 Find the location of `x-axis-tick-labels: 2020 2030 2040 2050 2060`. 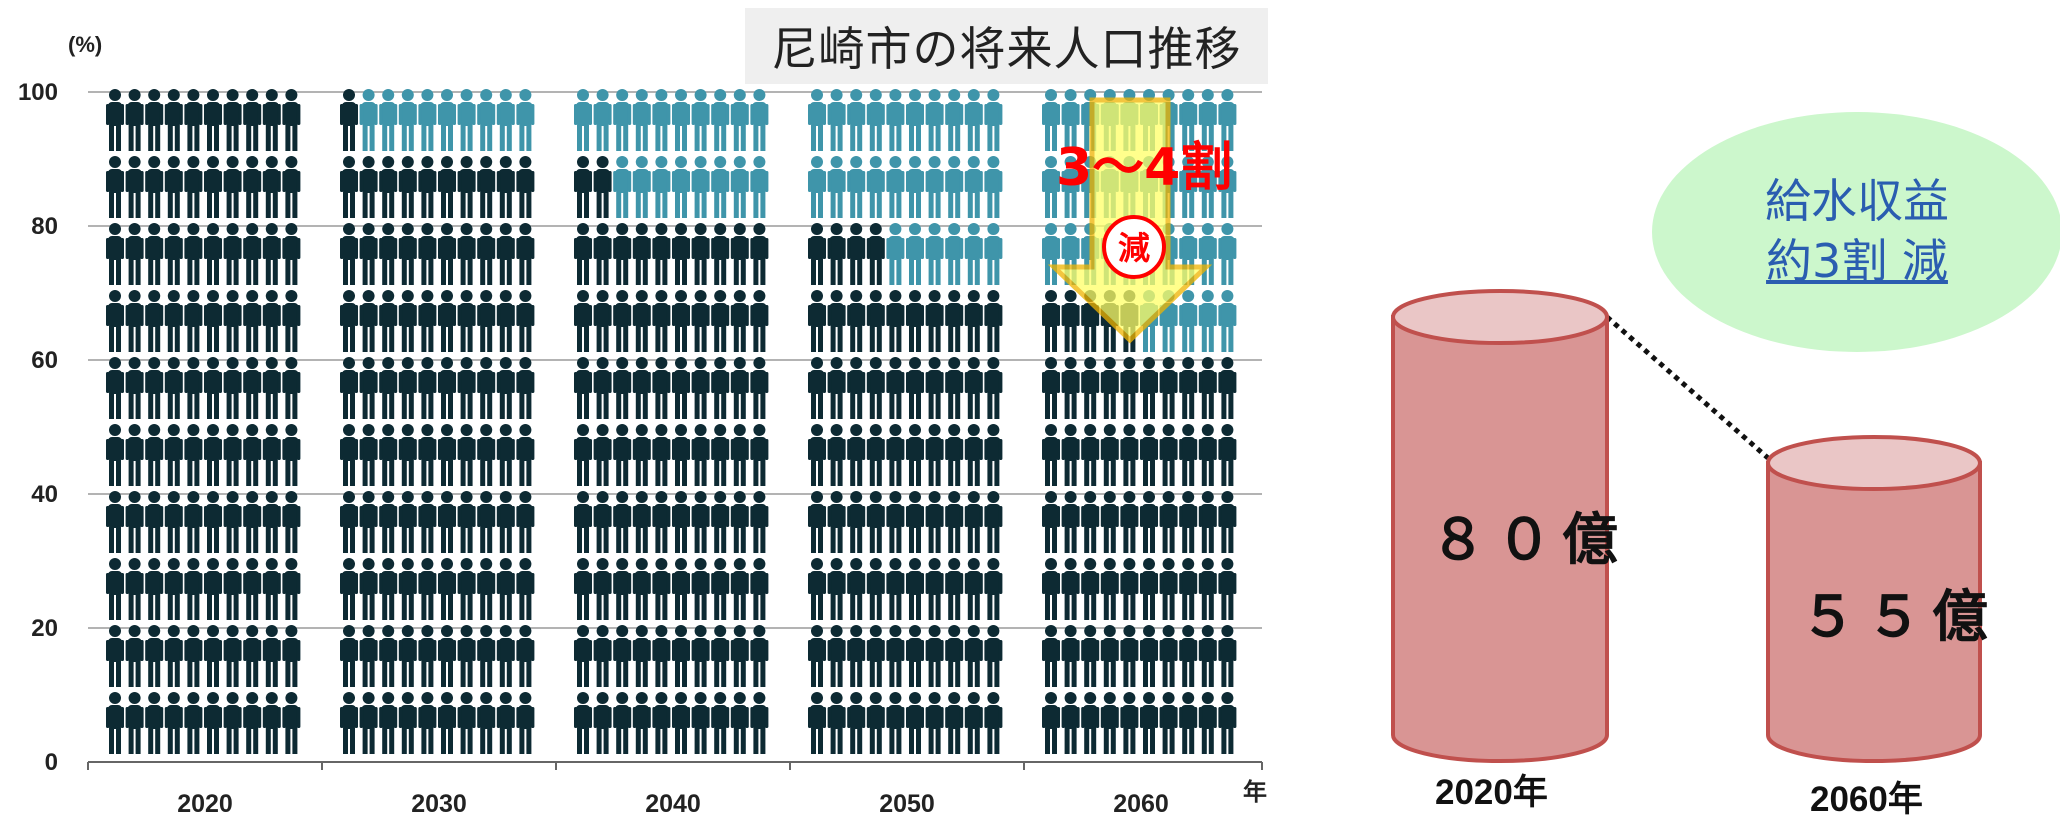

x-axis-tick-labels: 2020 2030 2040 2050 2060 is located at coordinates (673, 802).